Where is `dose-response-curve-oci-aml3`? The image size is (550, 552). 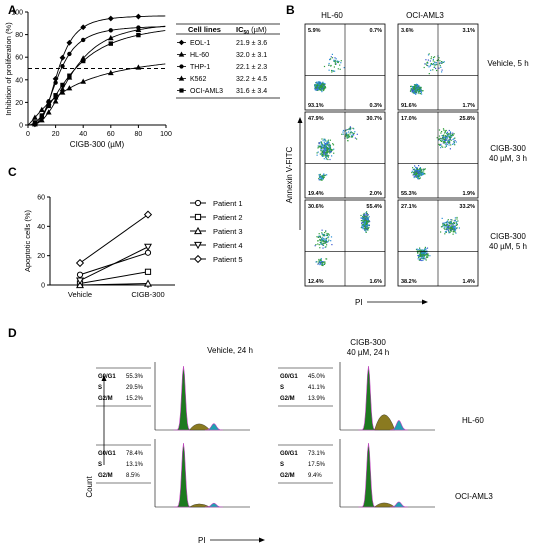
dose-response-curve-oci-aml3 is located at coordinates (97, 78).